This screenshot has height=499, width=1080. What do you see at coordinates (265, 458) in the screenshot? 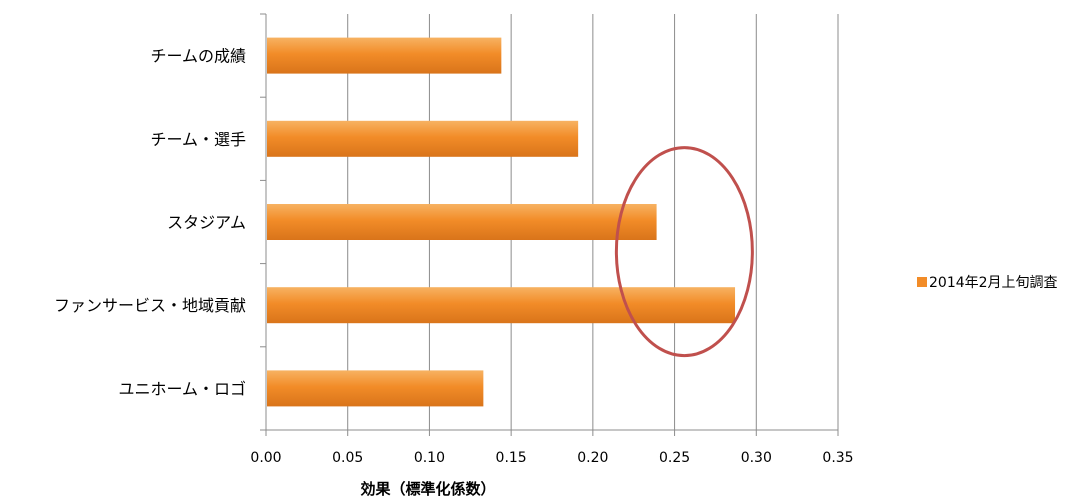
I see `x-tick-label: 0.00` at bounding box center [265, 458].